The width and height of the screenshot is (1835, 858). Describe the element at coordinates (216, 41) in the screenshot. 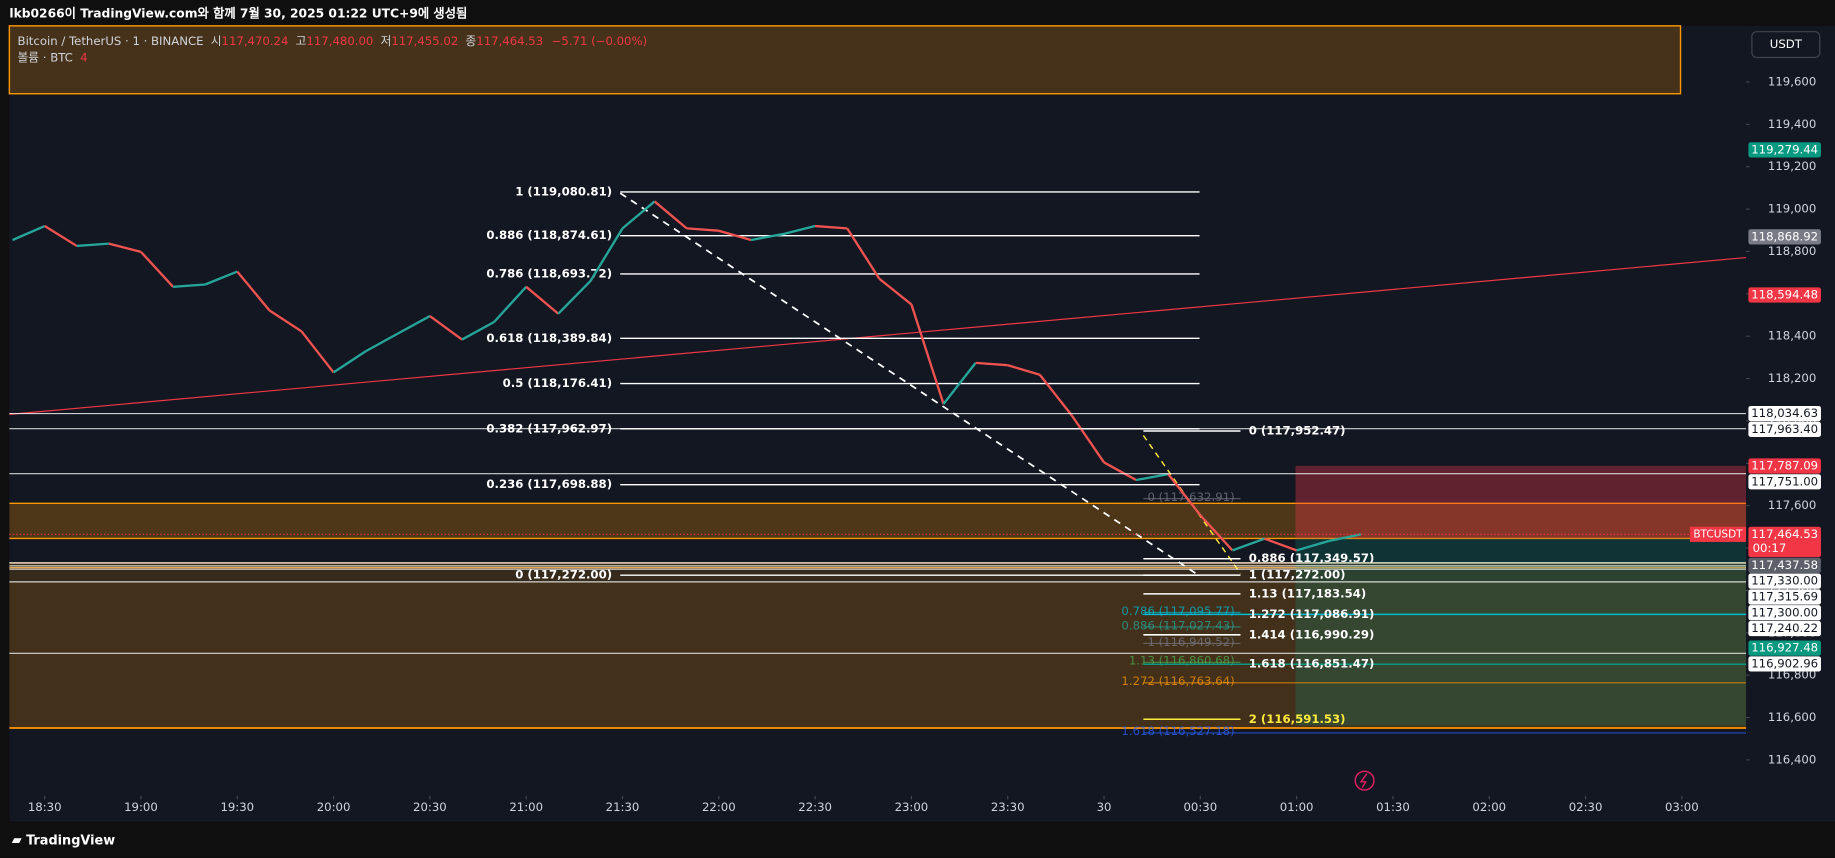

I see `legend-label: 시` at that location.